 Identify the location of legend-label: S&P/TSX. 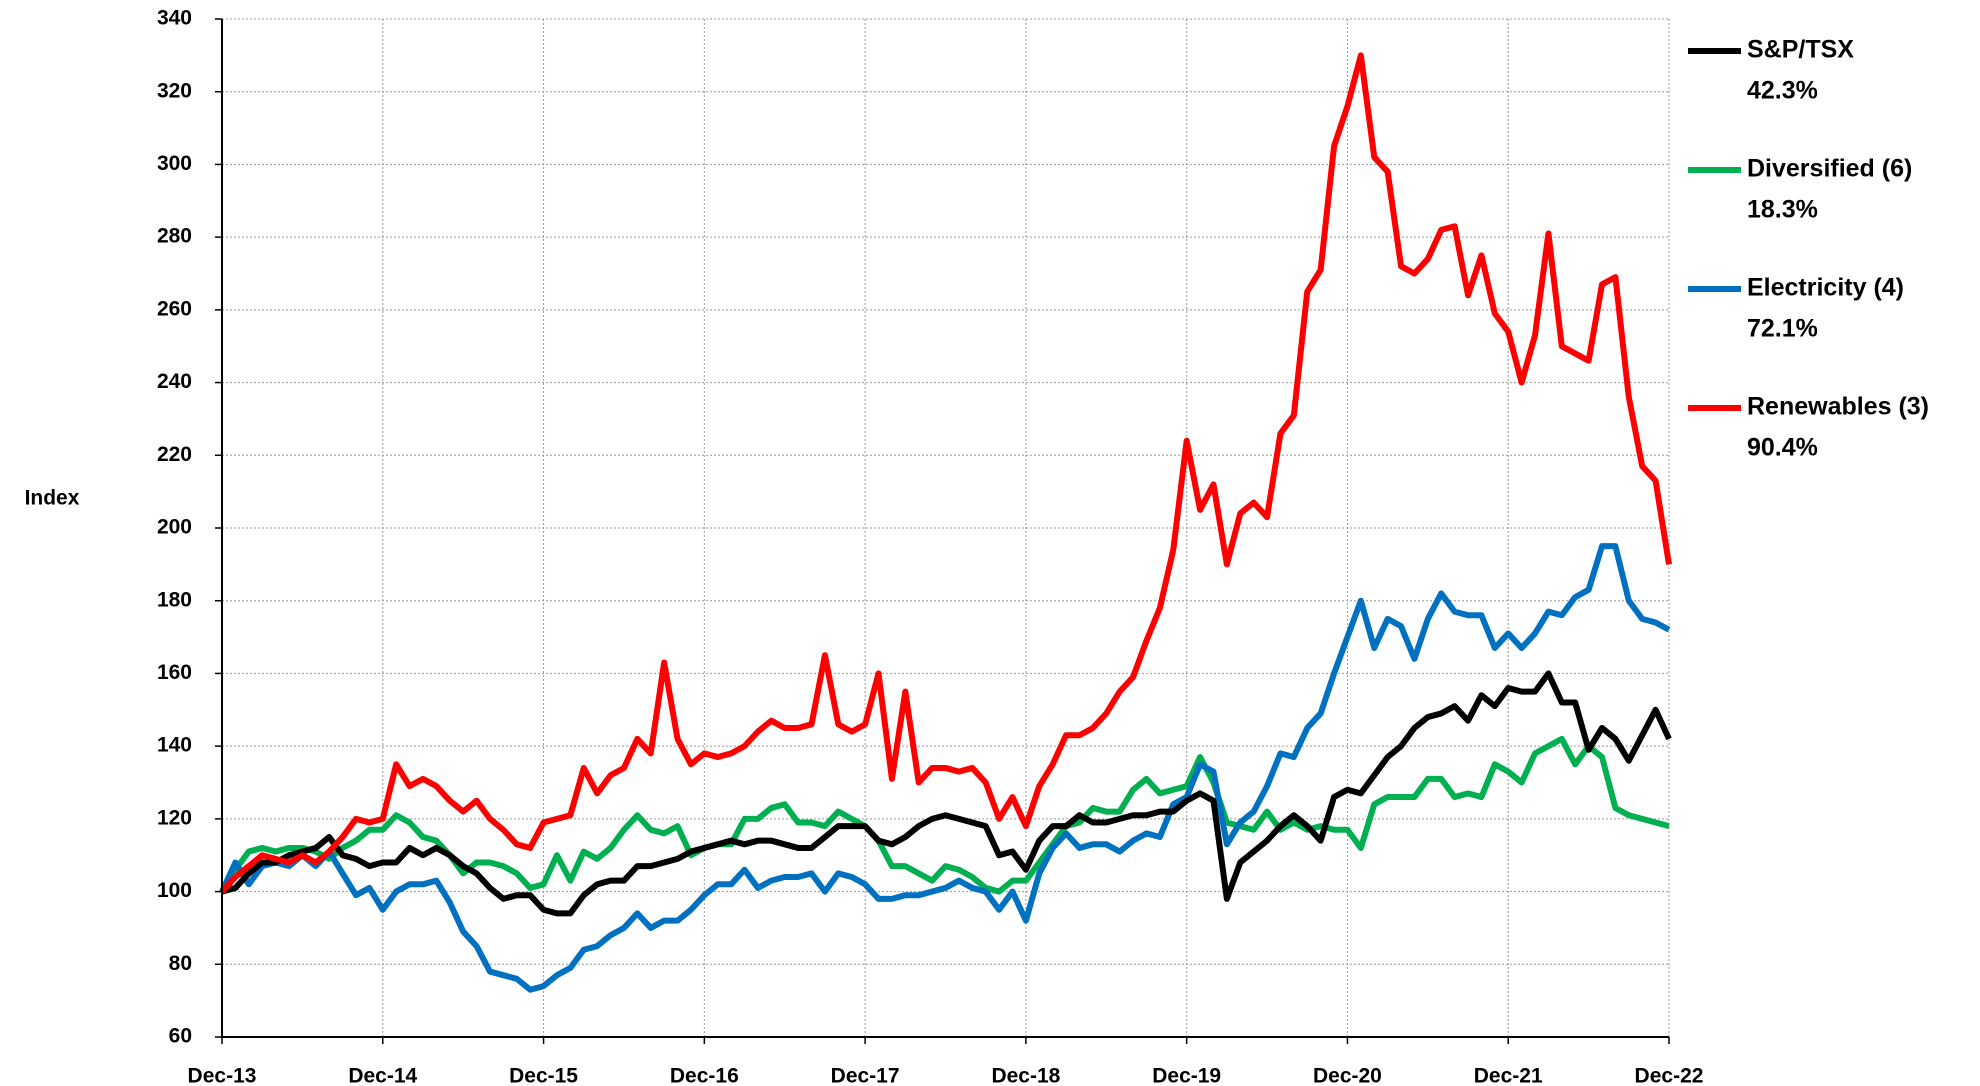
(1800, 50).